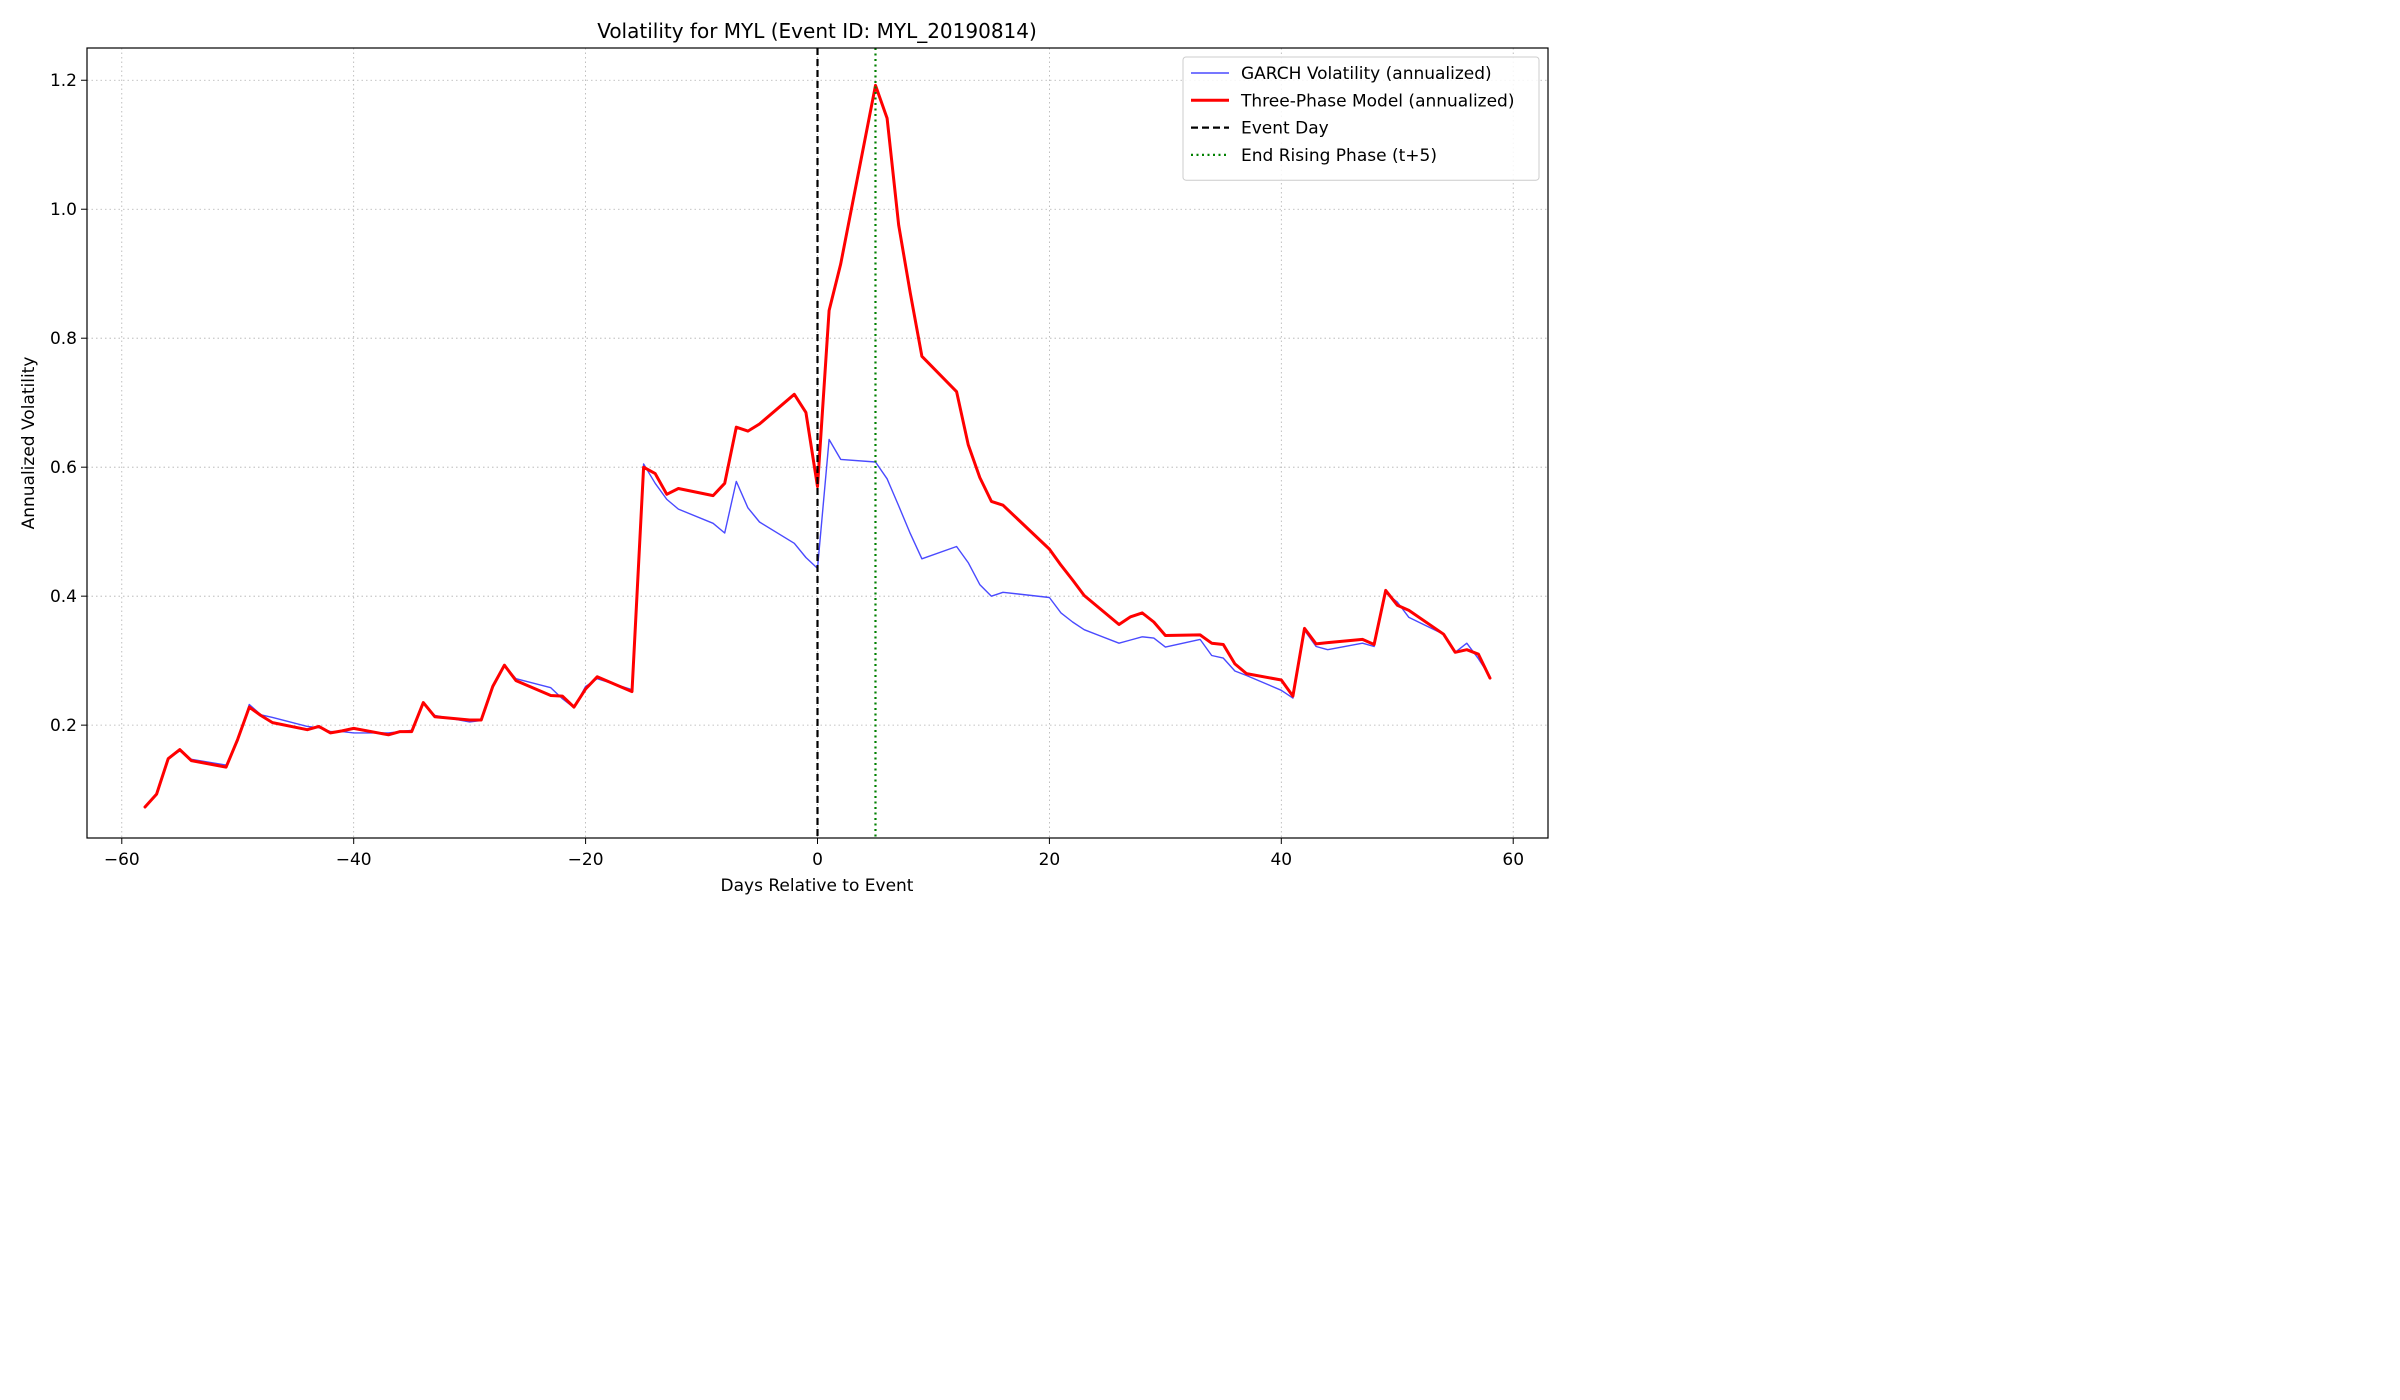 This screenshot has height=1400, width=2400. Describe the element at coordinates (1285, 129) in the screenshot. I see `legend-label: Event Day` at that location.